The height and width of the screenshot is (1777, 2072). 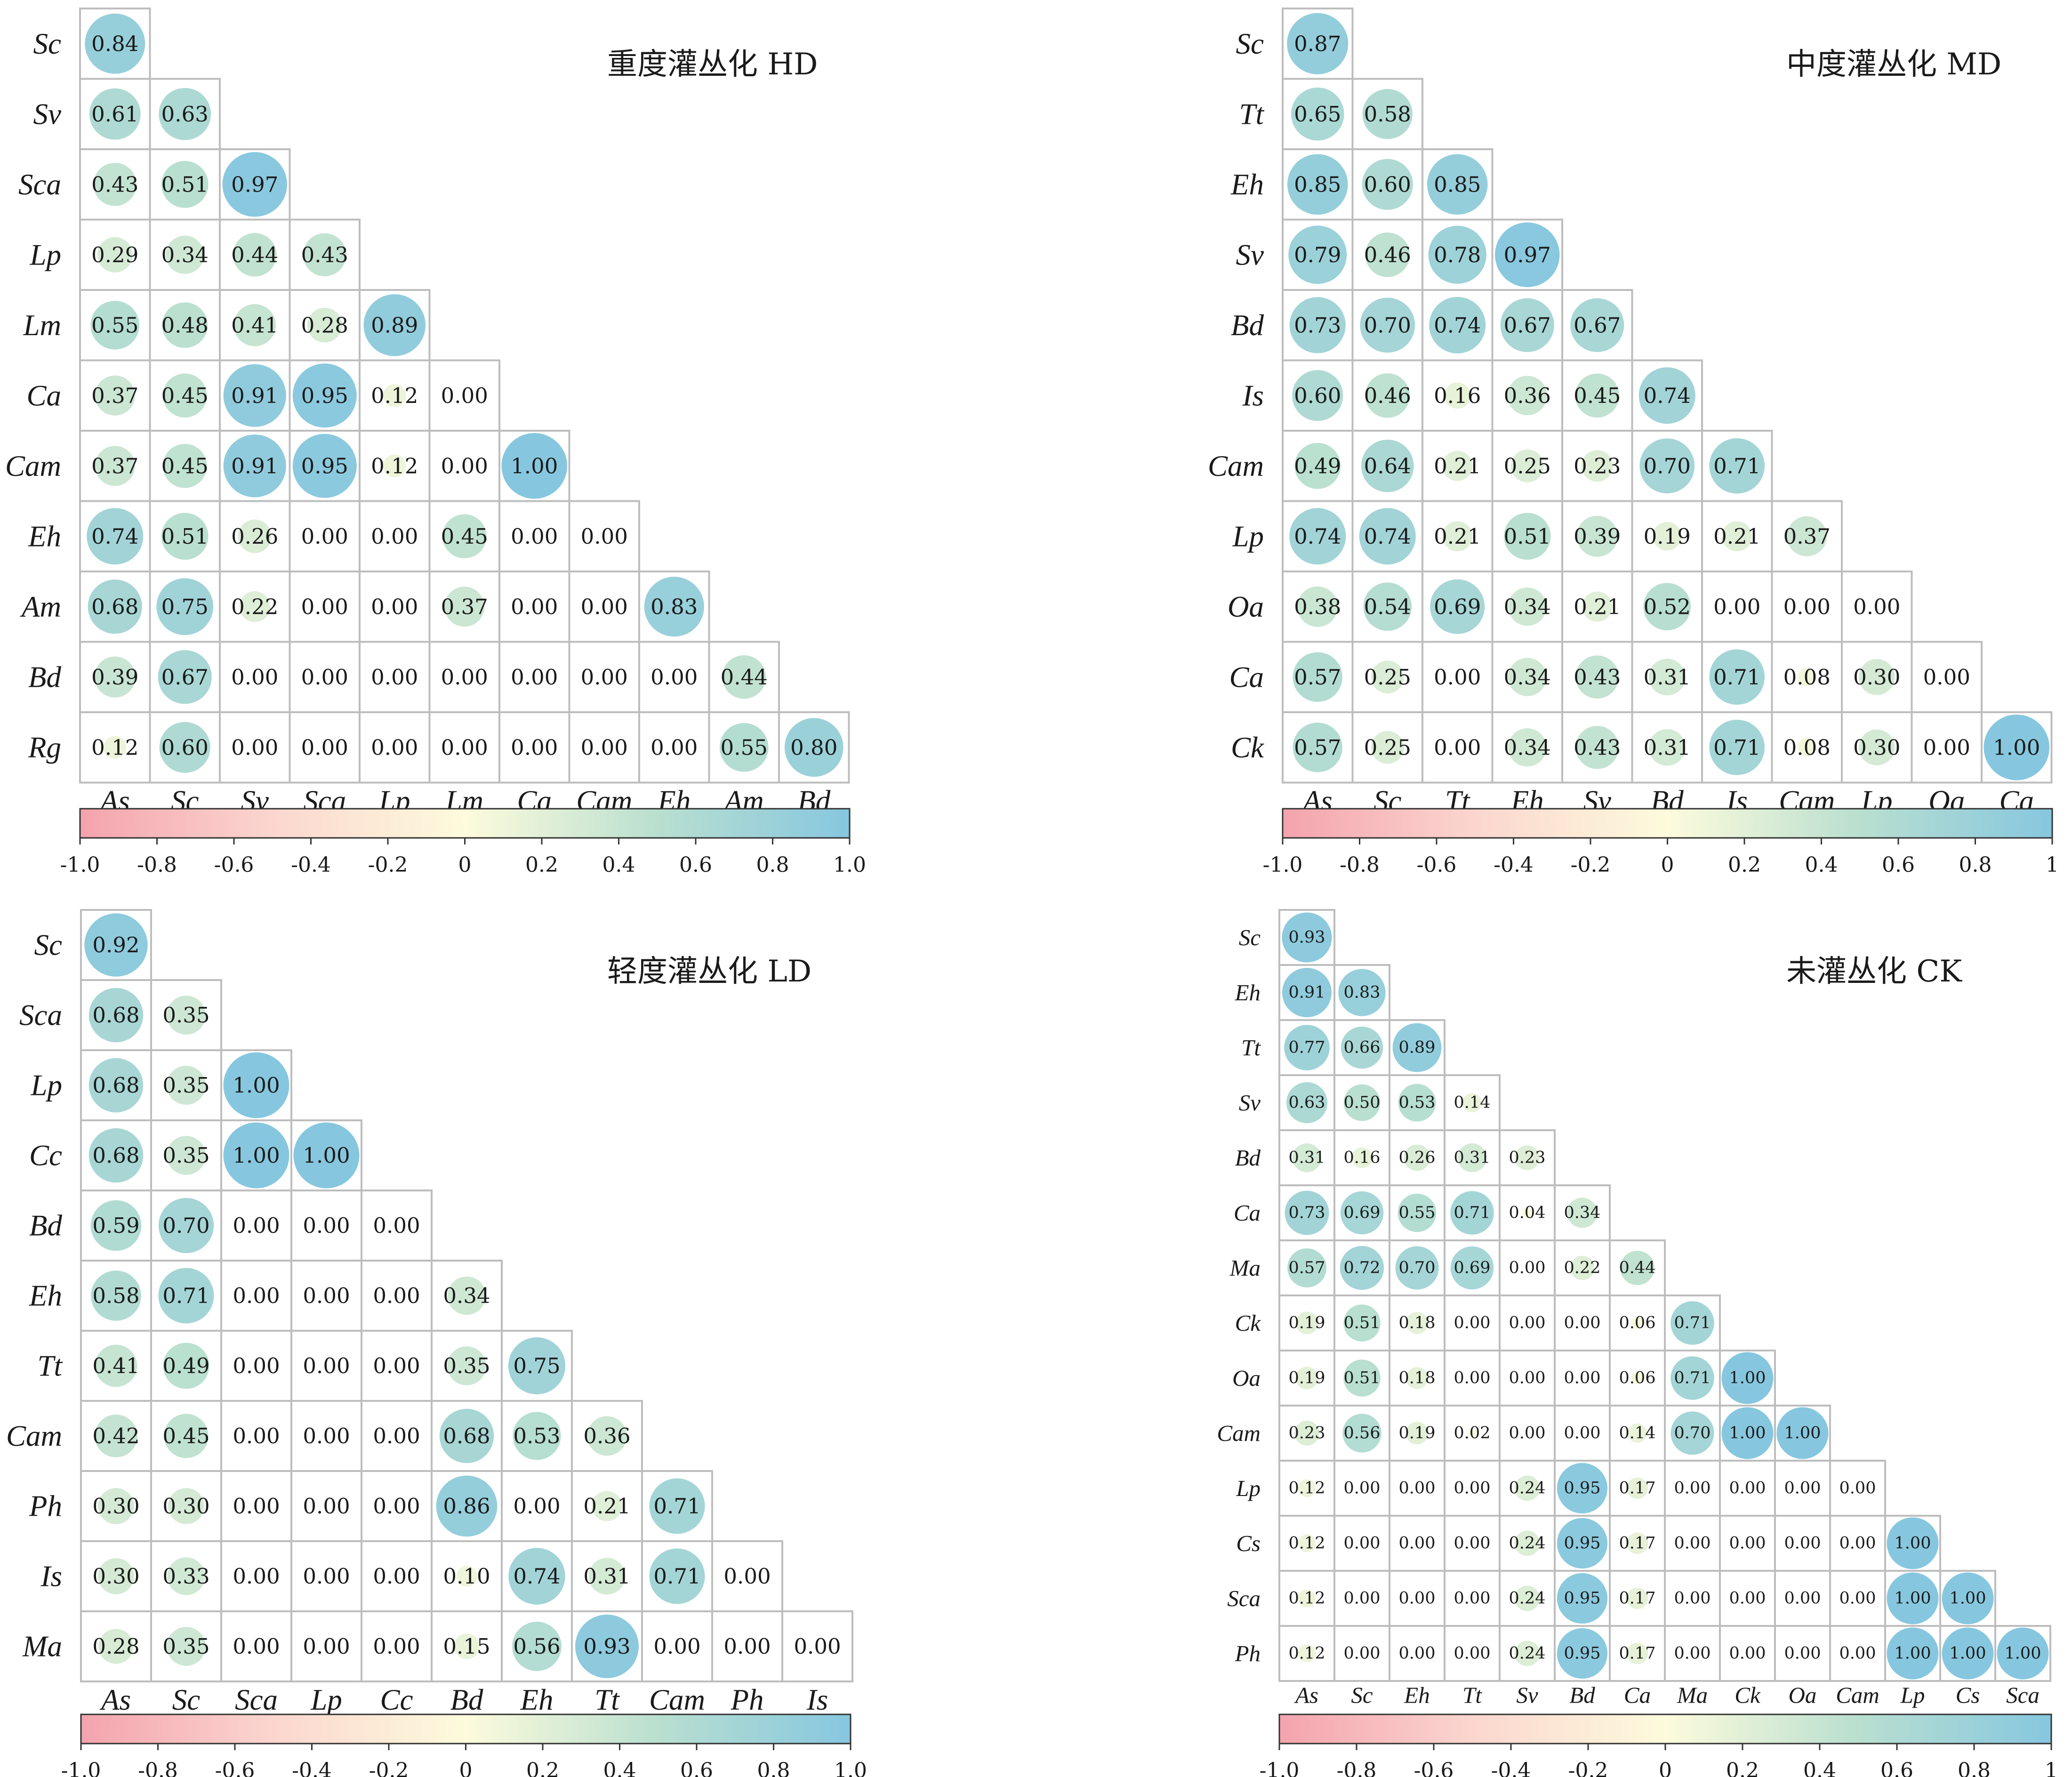 I want to click on heatmap-cell: 0.70, so click(x=186, y=1226).